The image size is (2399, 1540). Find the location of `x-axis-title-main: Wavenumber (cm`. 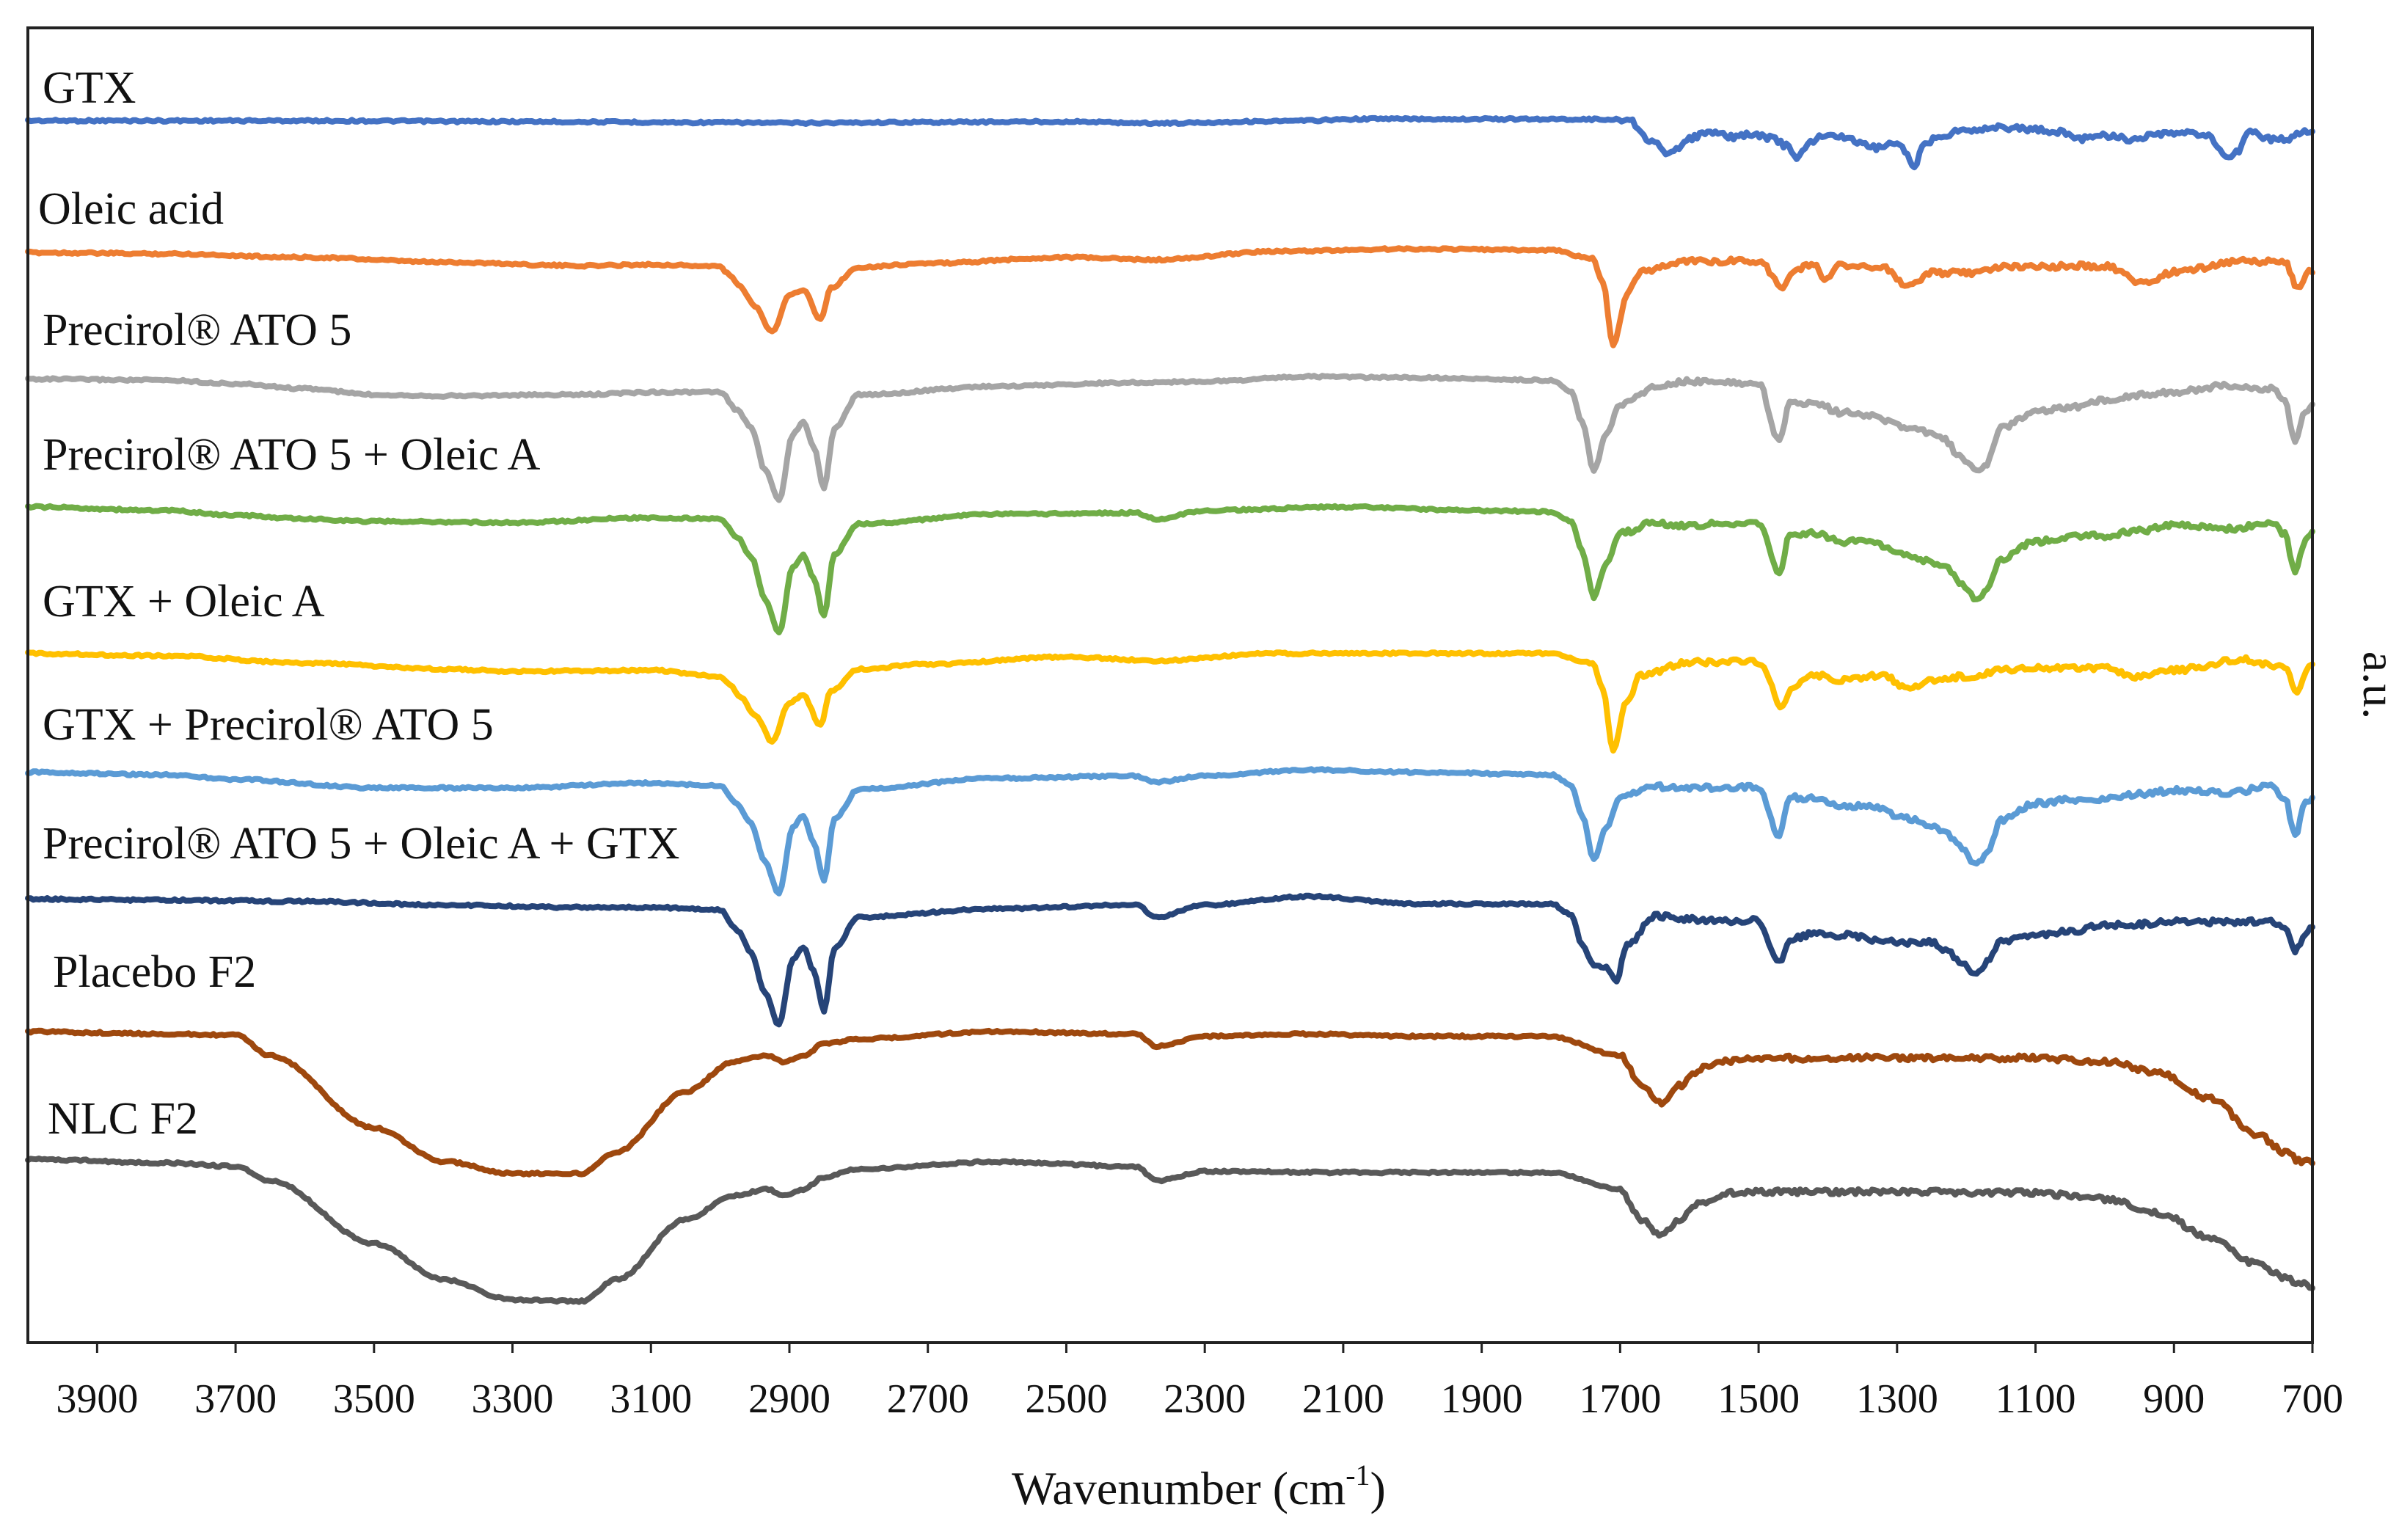

x-axis-title-main: Wavenumber (cm is located at coordinates (1178, 1488).